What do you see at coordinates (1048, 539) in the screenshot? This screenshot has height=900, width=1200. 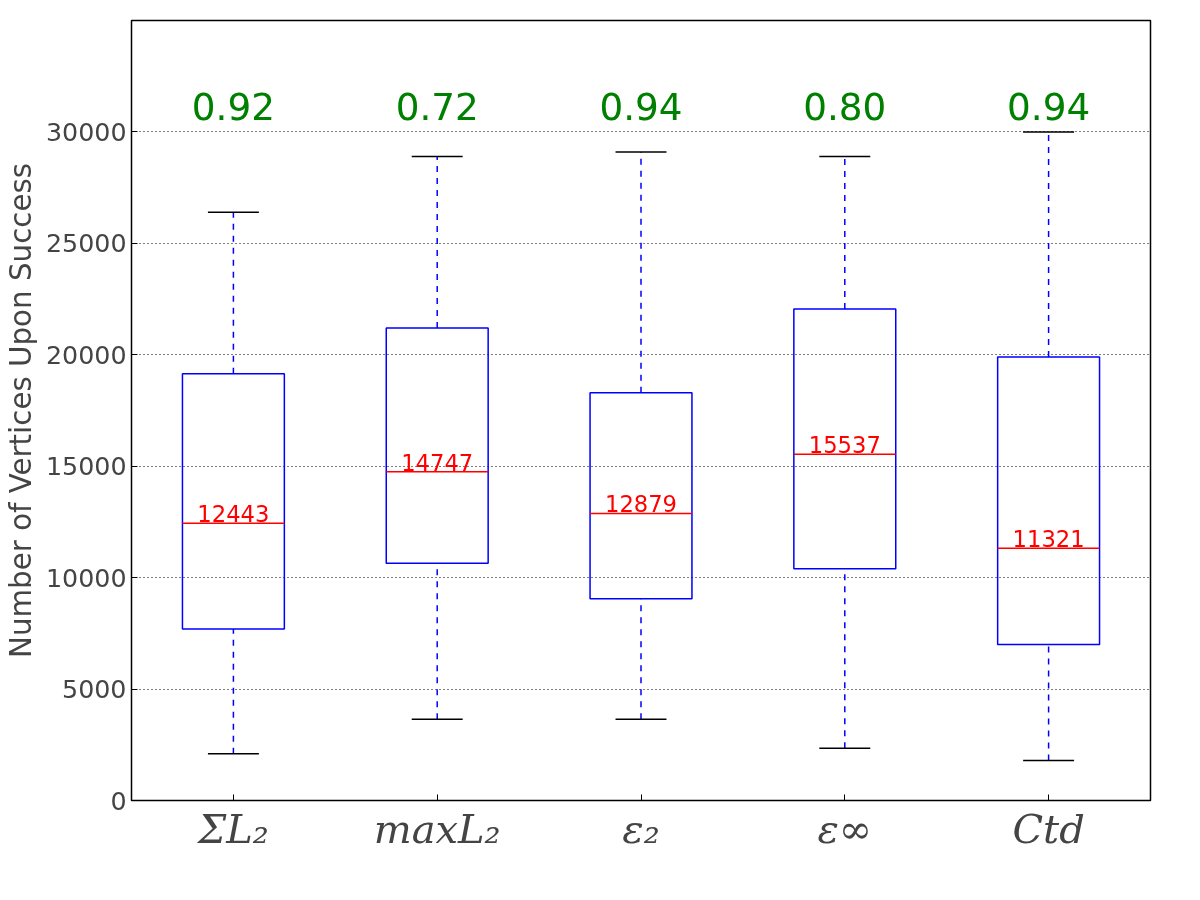 I see `annotation: 11321` at bounding box center [1048, 539].